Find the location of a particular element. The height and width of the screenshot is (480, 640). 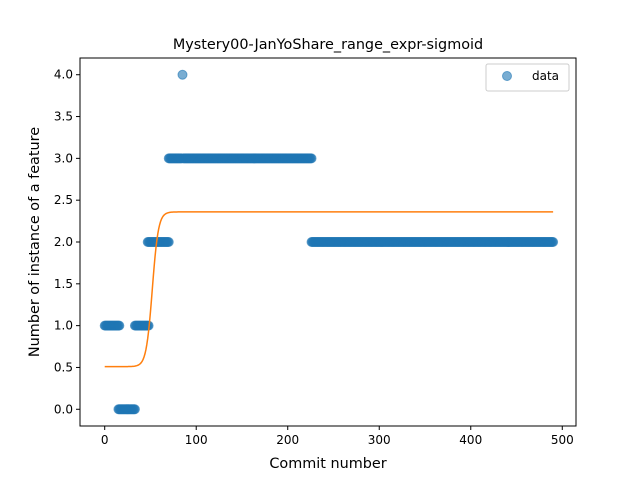

y-tick-label: 3.0 is located at coordinates (63, 158).